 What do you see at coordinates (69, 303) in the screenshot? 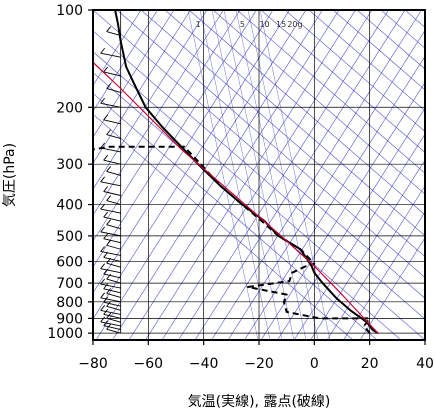
I see `y-tick-label: 800` at bounding box center [69, 303].